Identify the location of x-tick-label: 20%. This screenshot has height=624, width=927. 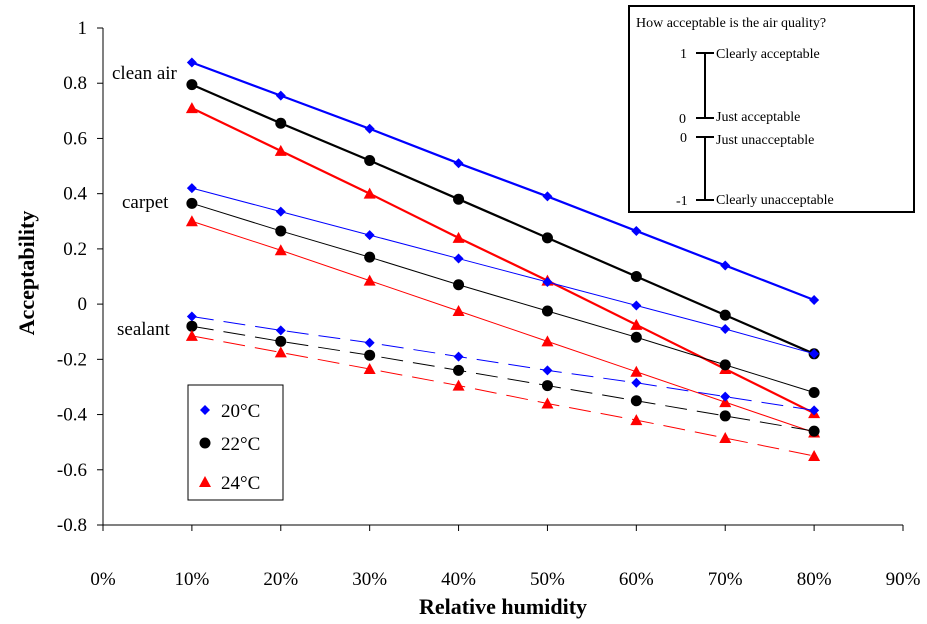
(280, 579).